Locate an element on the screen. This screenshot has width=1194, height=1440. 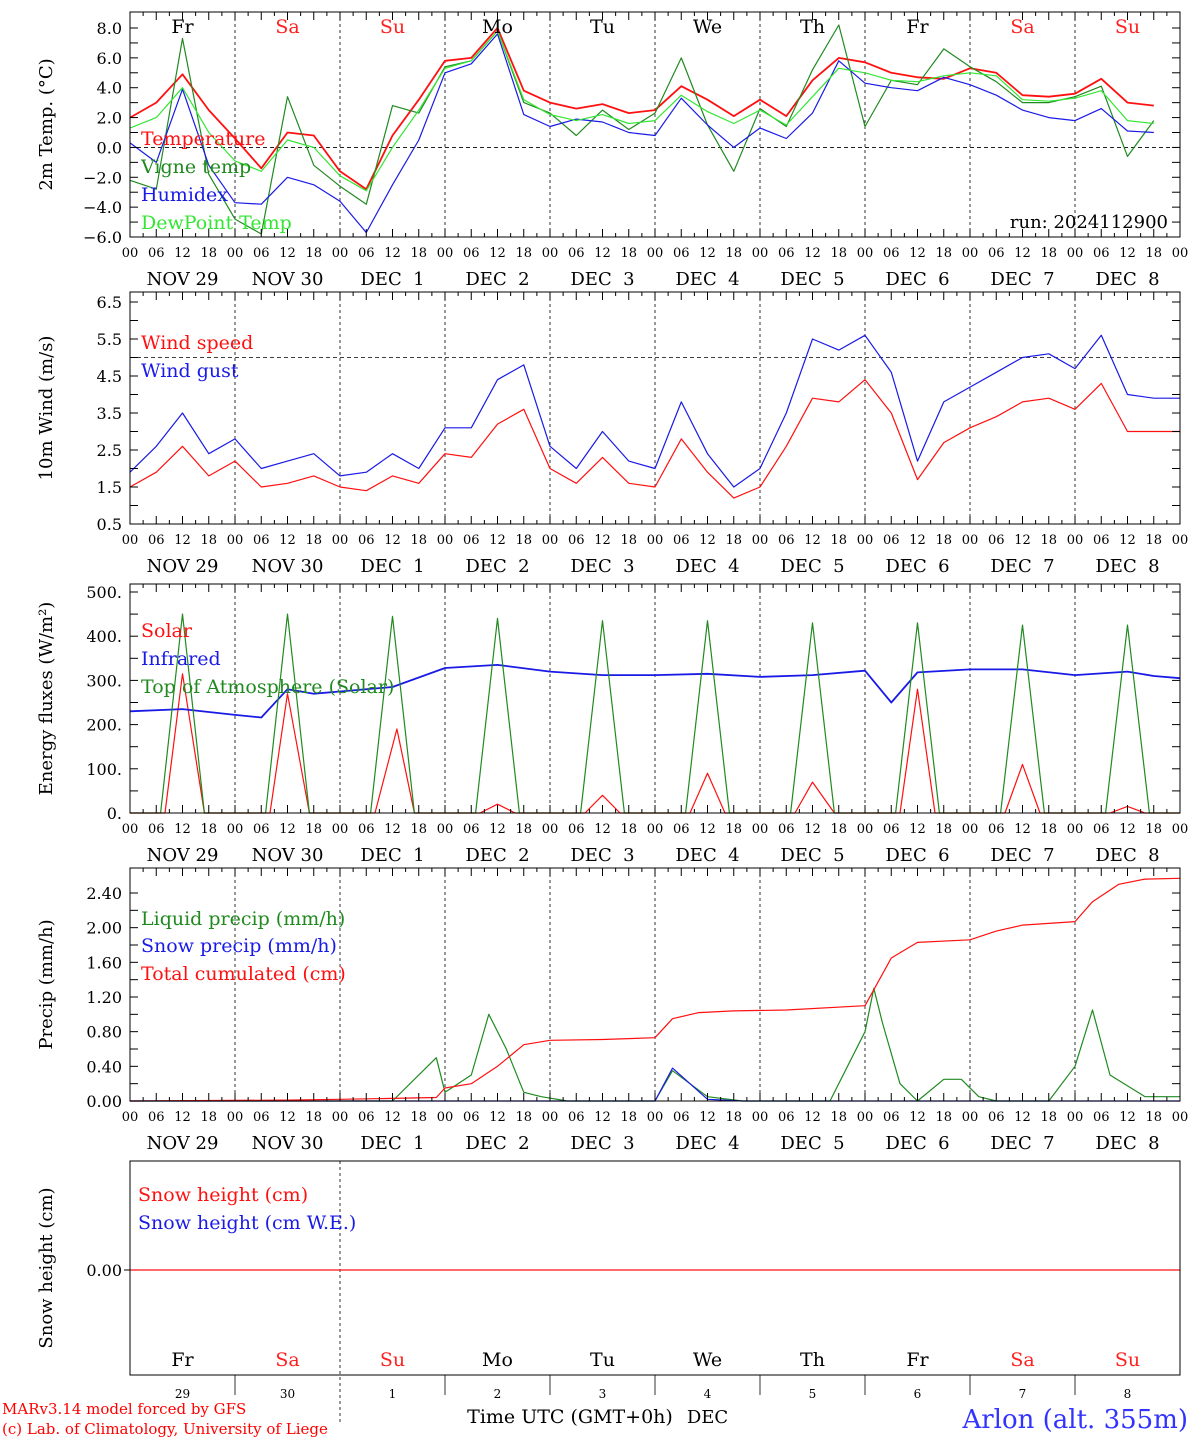
day-label: Fr is located at coordinates (182, 27).